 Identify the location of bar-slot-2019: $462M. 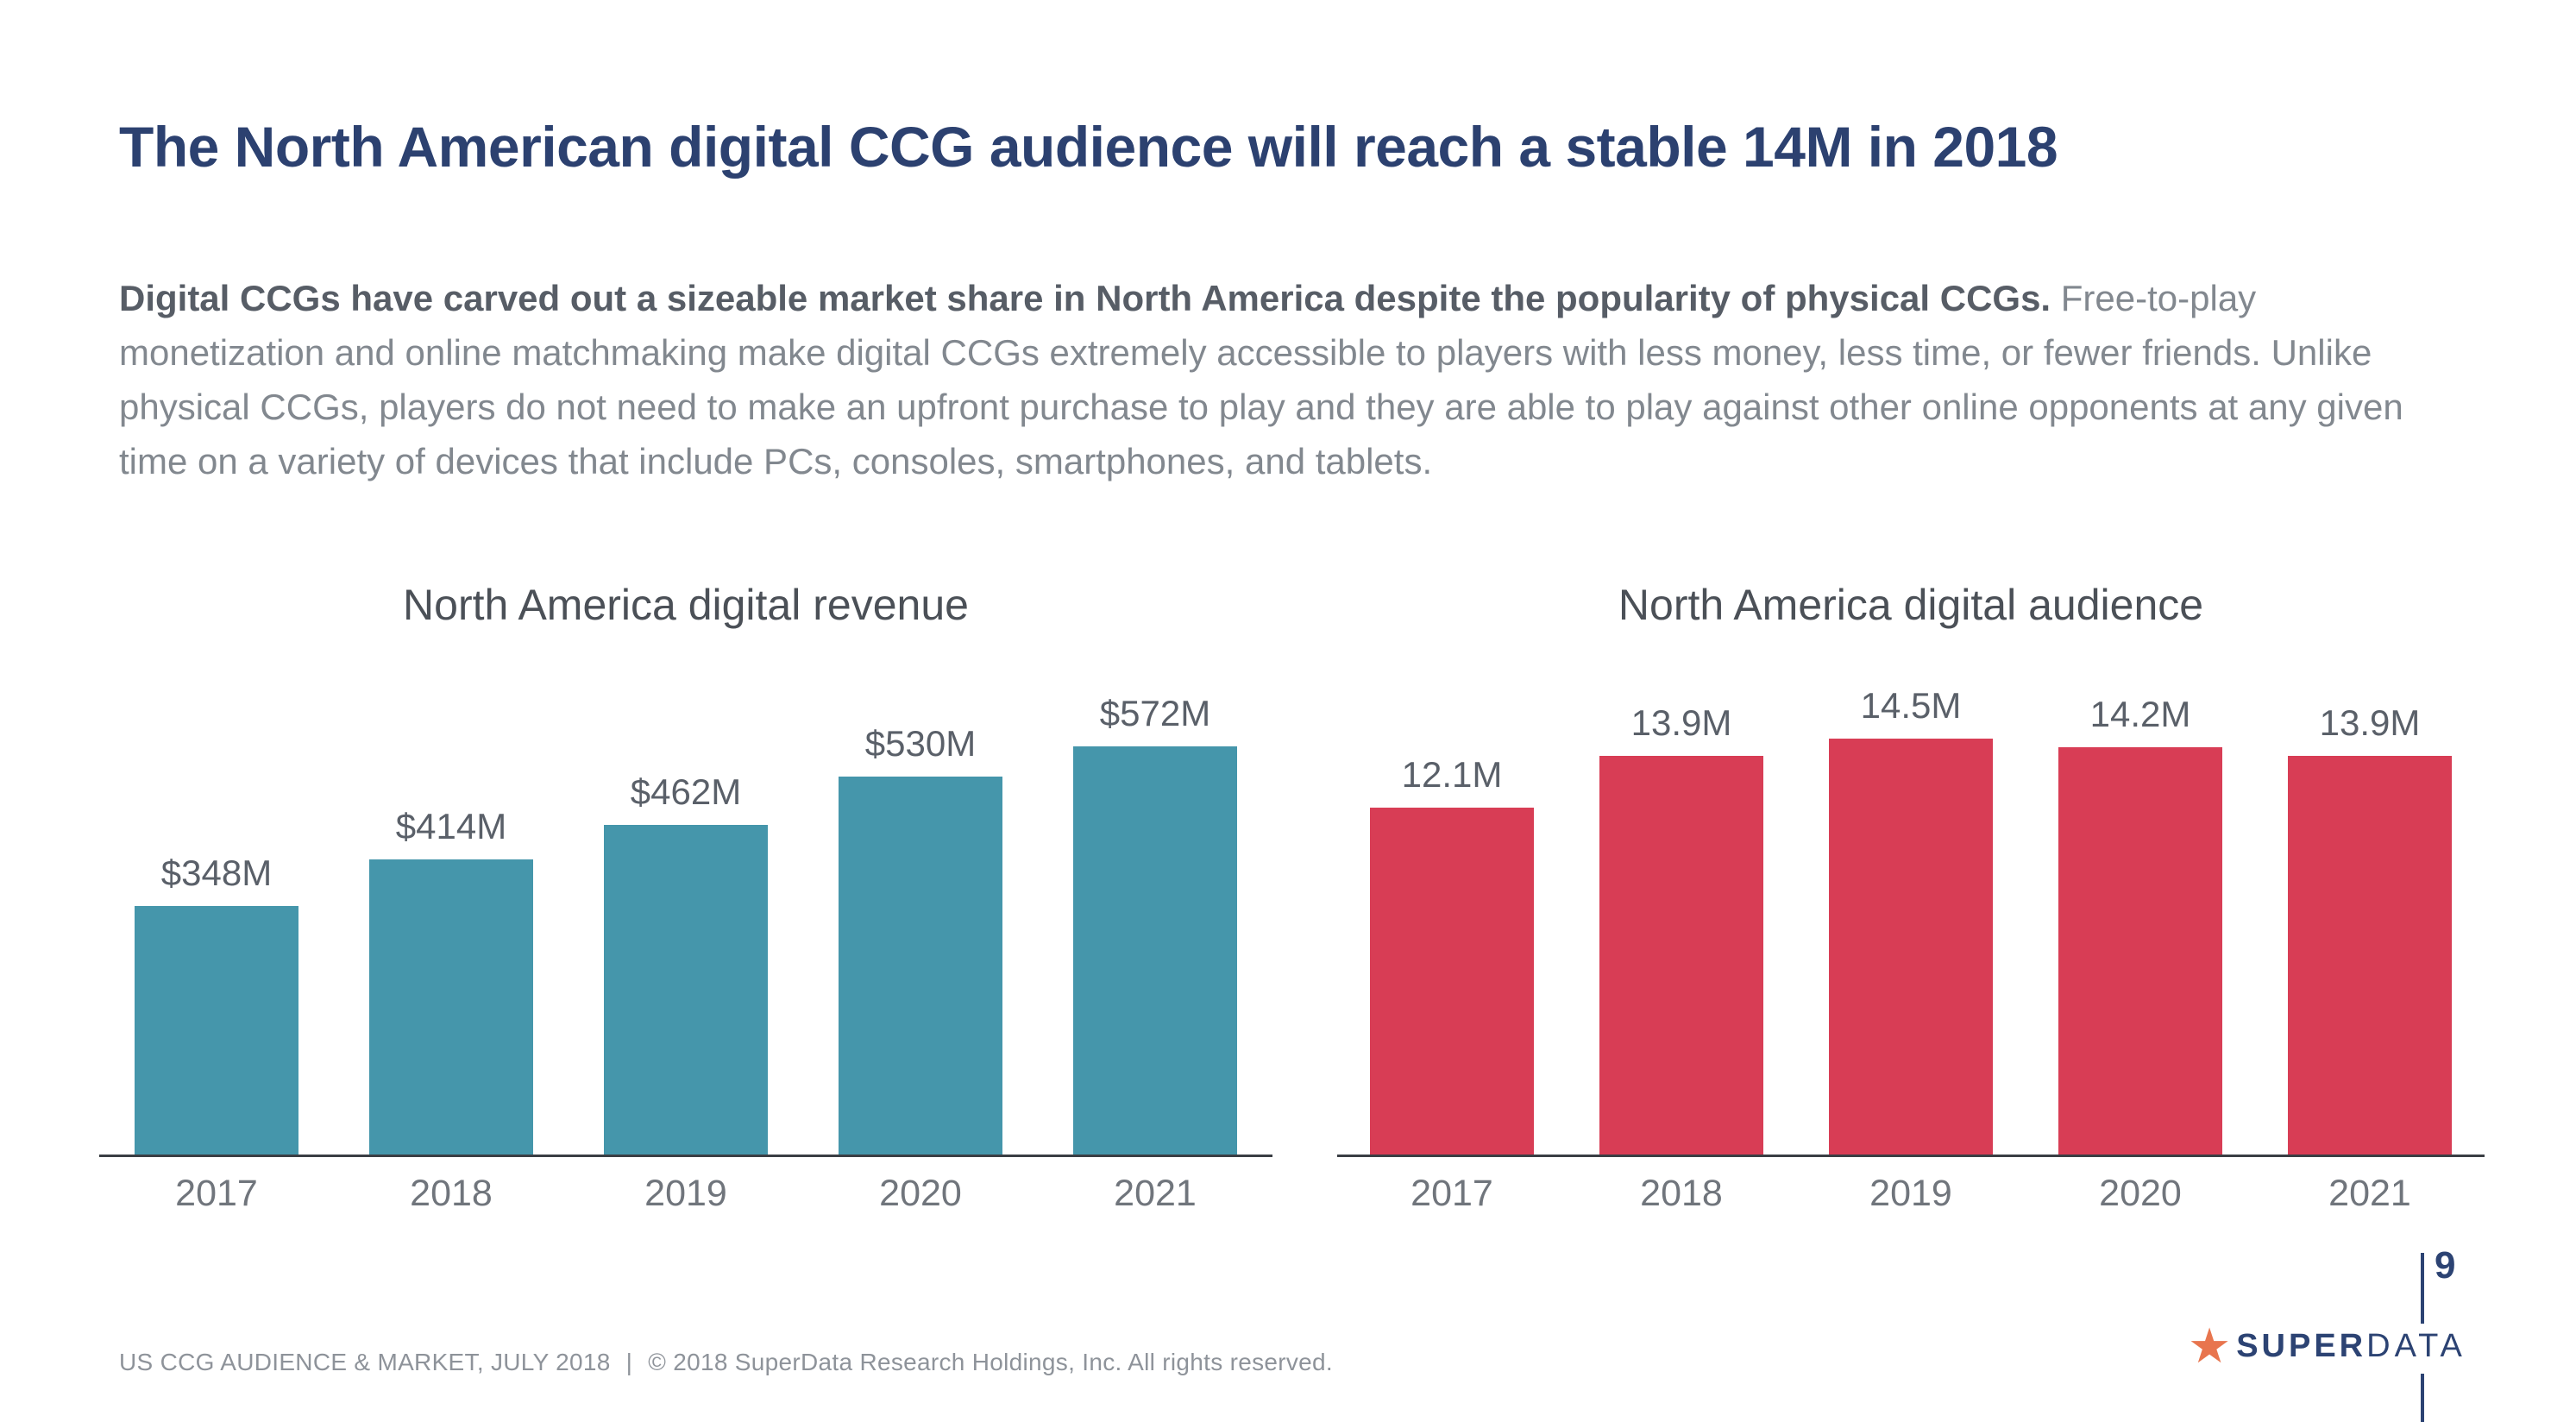
(686, 919).